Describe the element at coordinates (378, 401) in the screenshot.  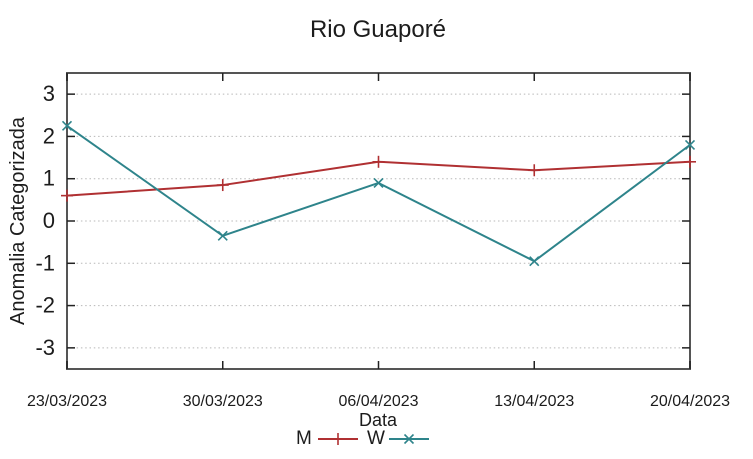
I see `x-tick-label: 06/04/2023` at that location.